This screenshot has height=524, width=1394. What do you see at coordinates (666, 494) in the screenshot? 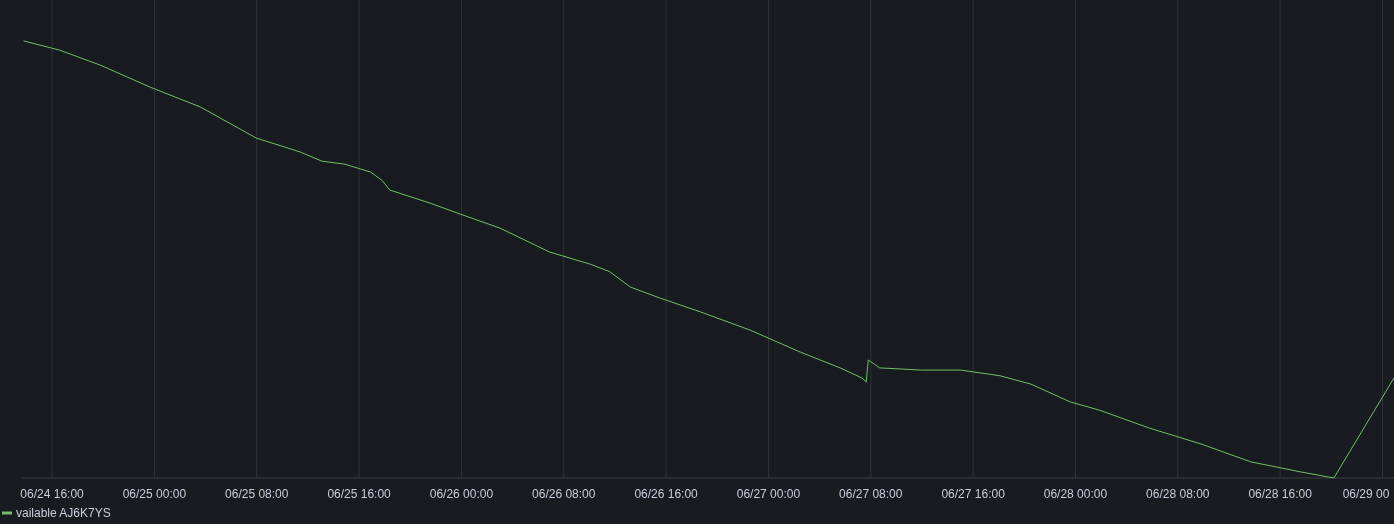
I see `x-tick-label: 06/26 16:00` at bounding box center [666, 494].